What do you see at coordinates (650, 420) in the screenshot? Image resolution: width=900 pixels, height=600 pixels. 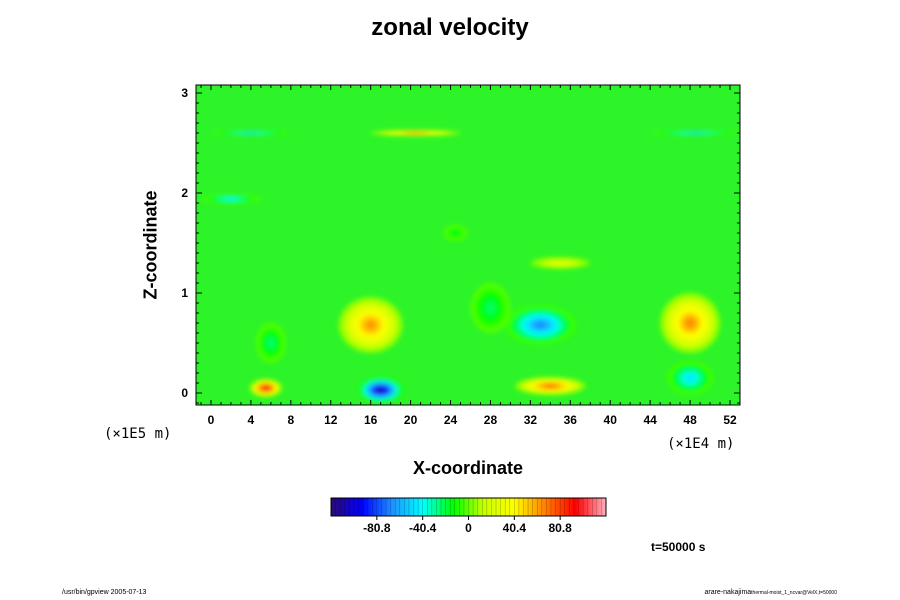 I see `x-tick-label: 44` at bounding box center [650, 420].